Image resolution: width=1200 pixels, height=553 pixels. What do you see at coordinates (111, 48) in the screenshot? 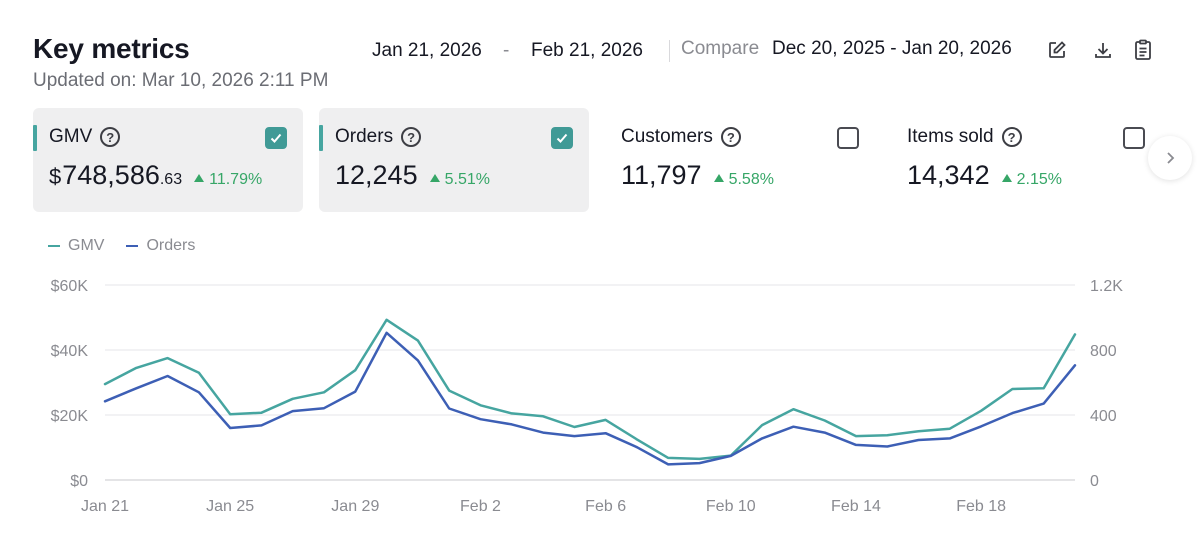
I see `page-title: Key metrics` at bounding box center [111, 48].